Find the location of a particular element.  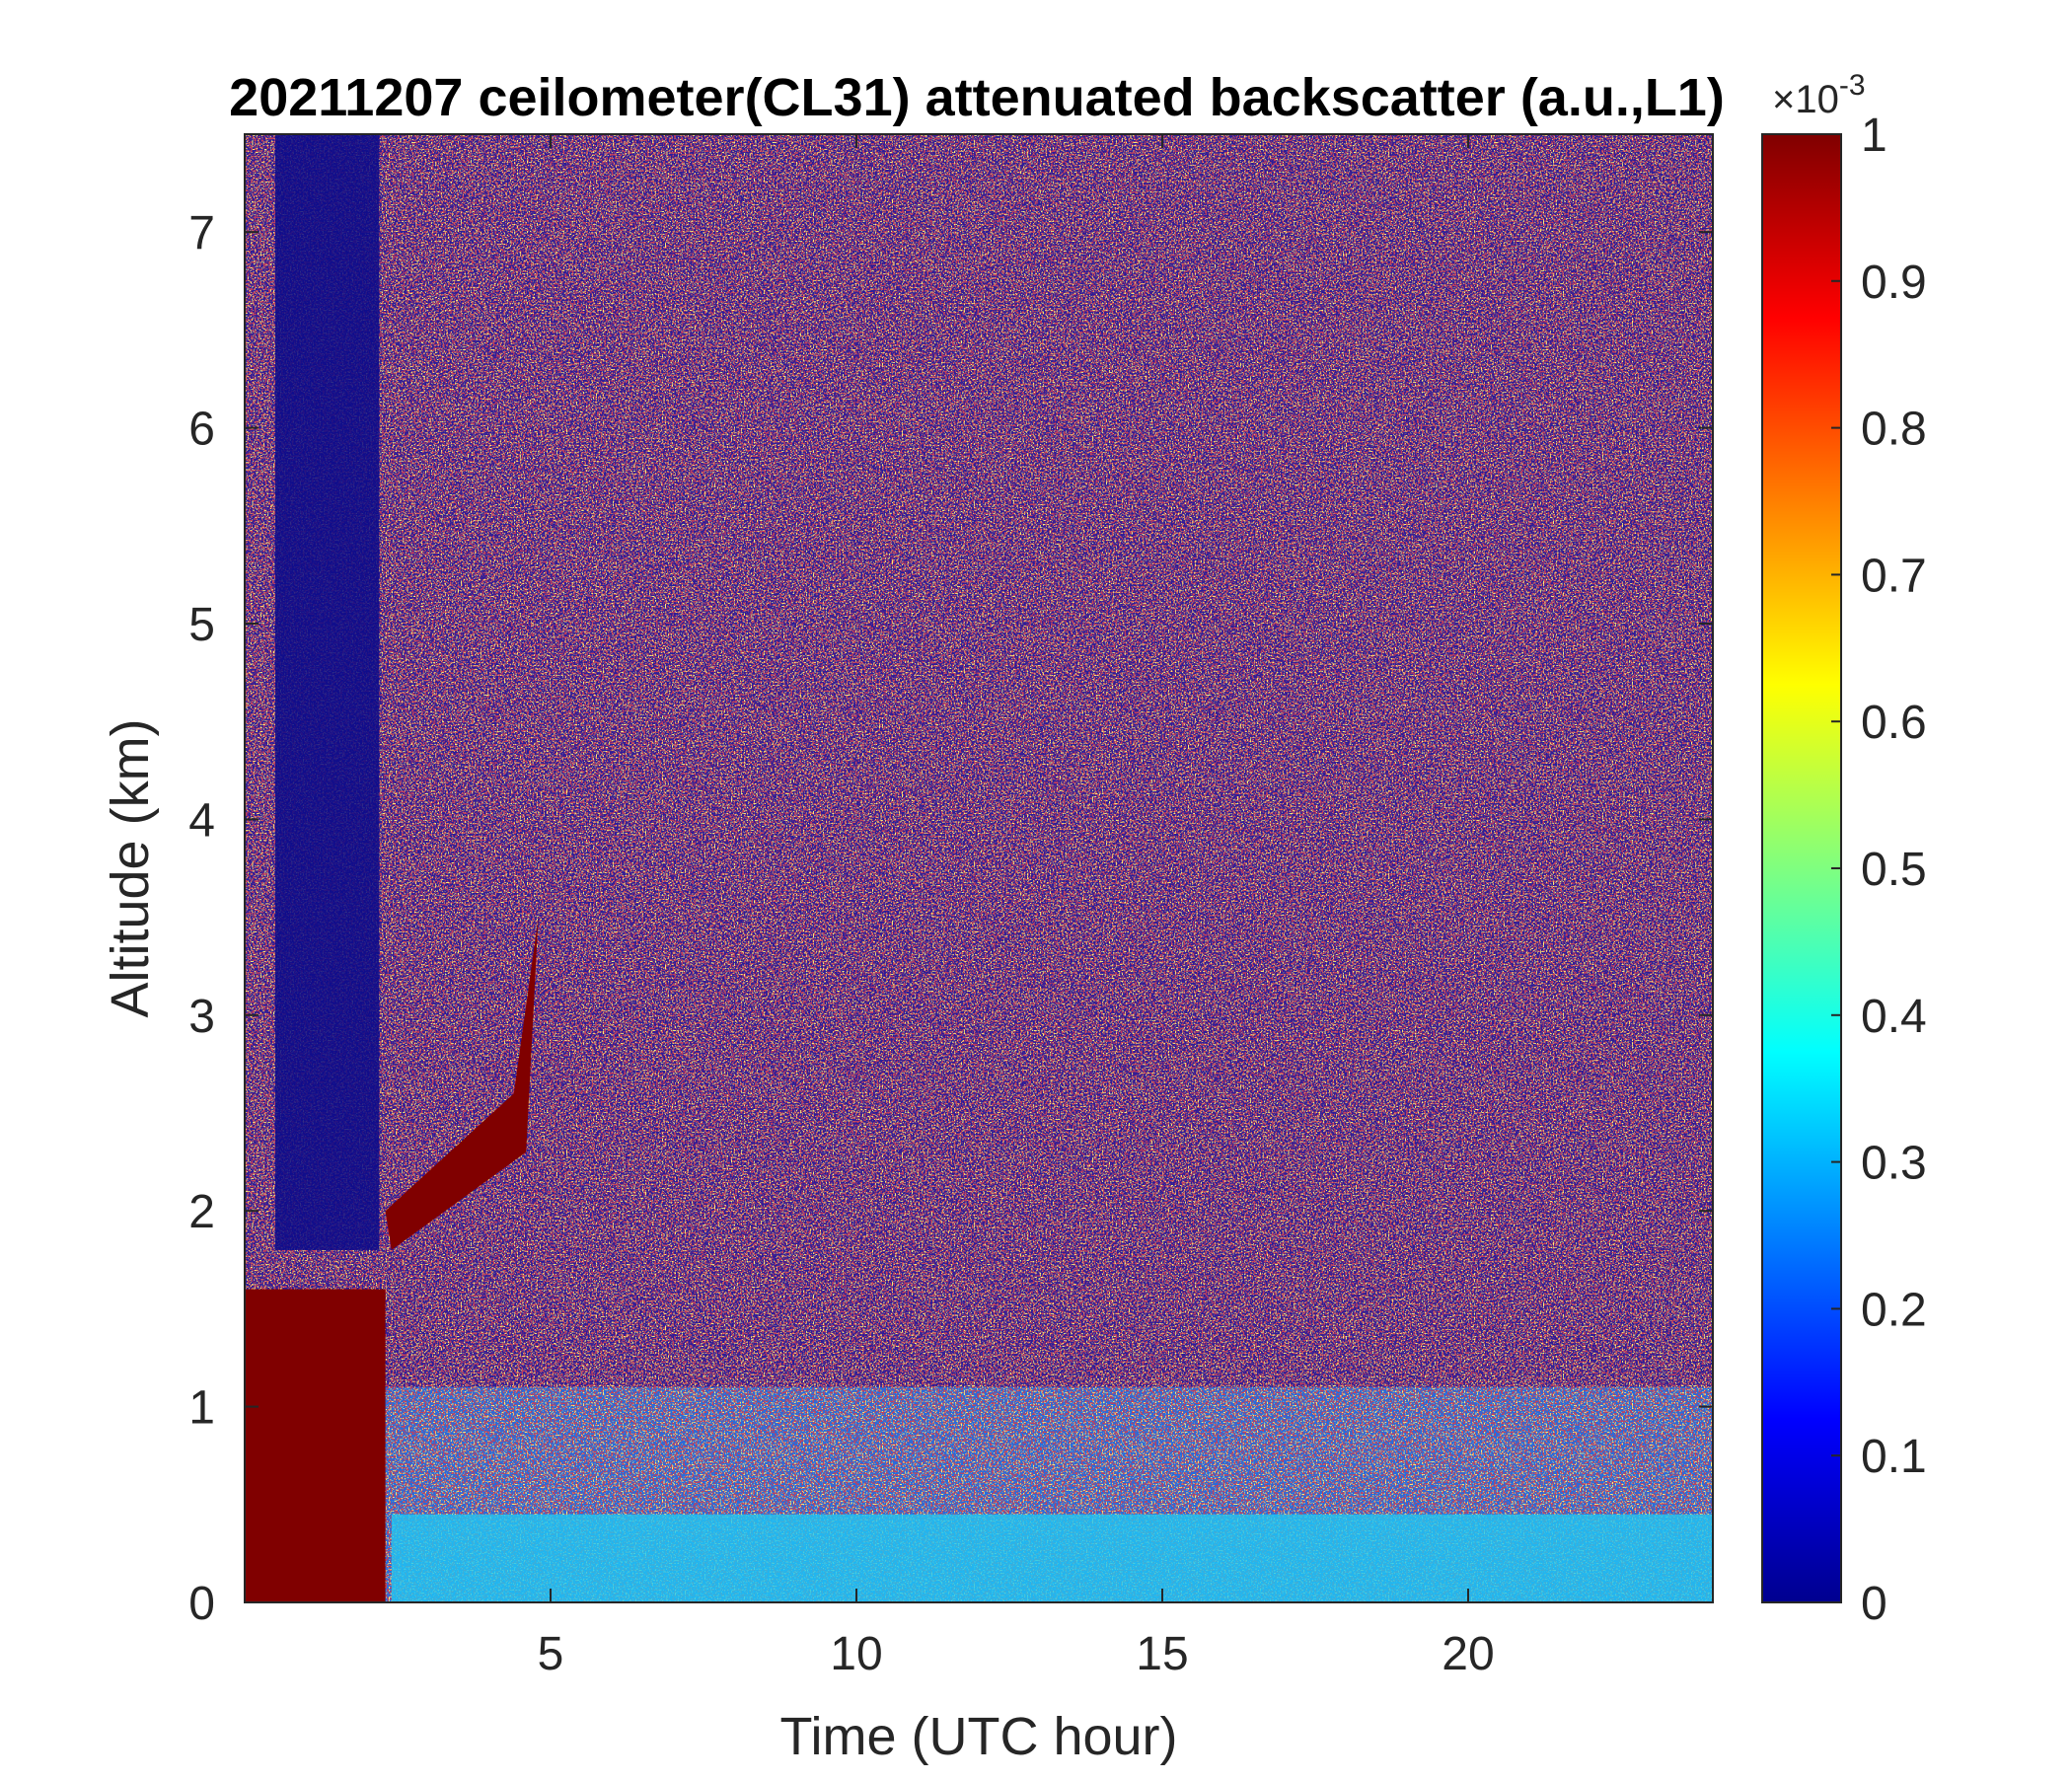

colorbar: 0 0.1 0.2 0.3 0.4 0.5 0.6 0.7 0.8 0.9 1 ×10⁻³ is located at coordinates (1844, 849).